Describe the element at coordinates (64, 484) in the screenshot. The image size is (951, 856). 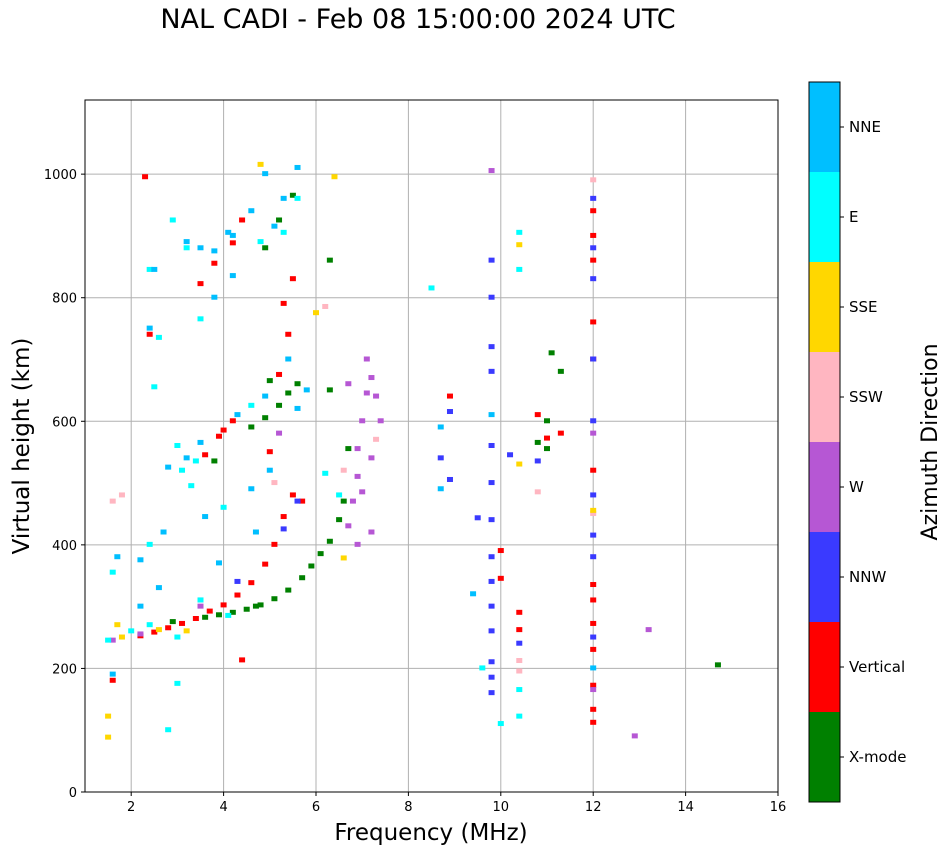
I see `y-axis-ticks: 0 200 400 600 800 1000` at that location.